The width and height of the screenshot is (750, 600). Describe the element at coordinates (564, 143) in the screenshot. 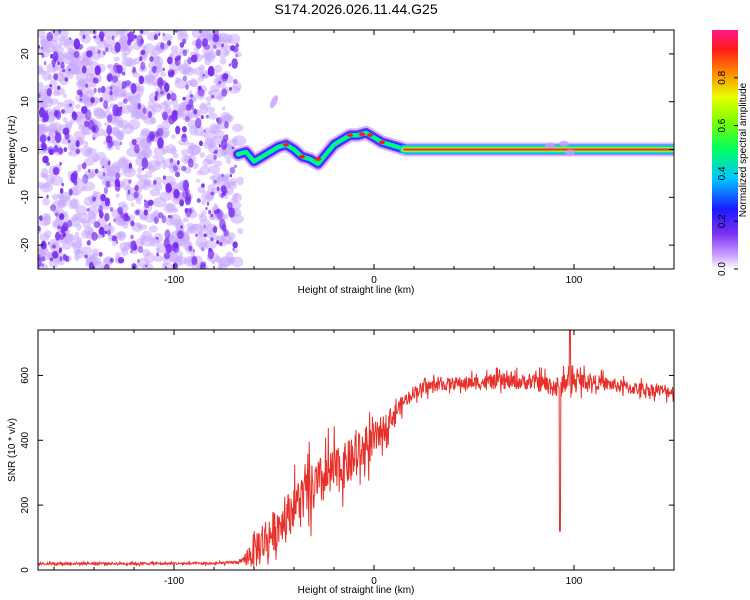

I see `ridge-blob` at that location.